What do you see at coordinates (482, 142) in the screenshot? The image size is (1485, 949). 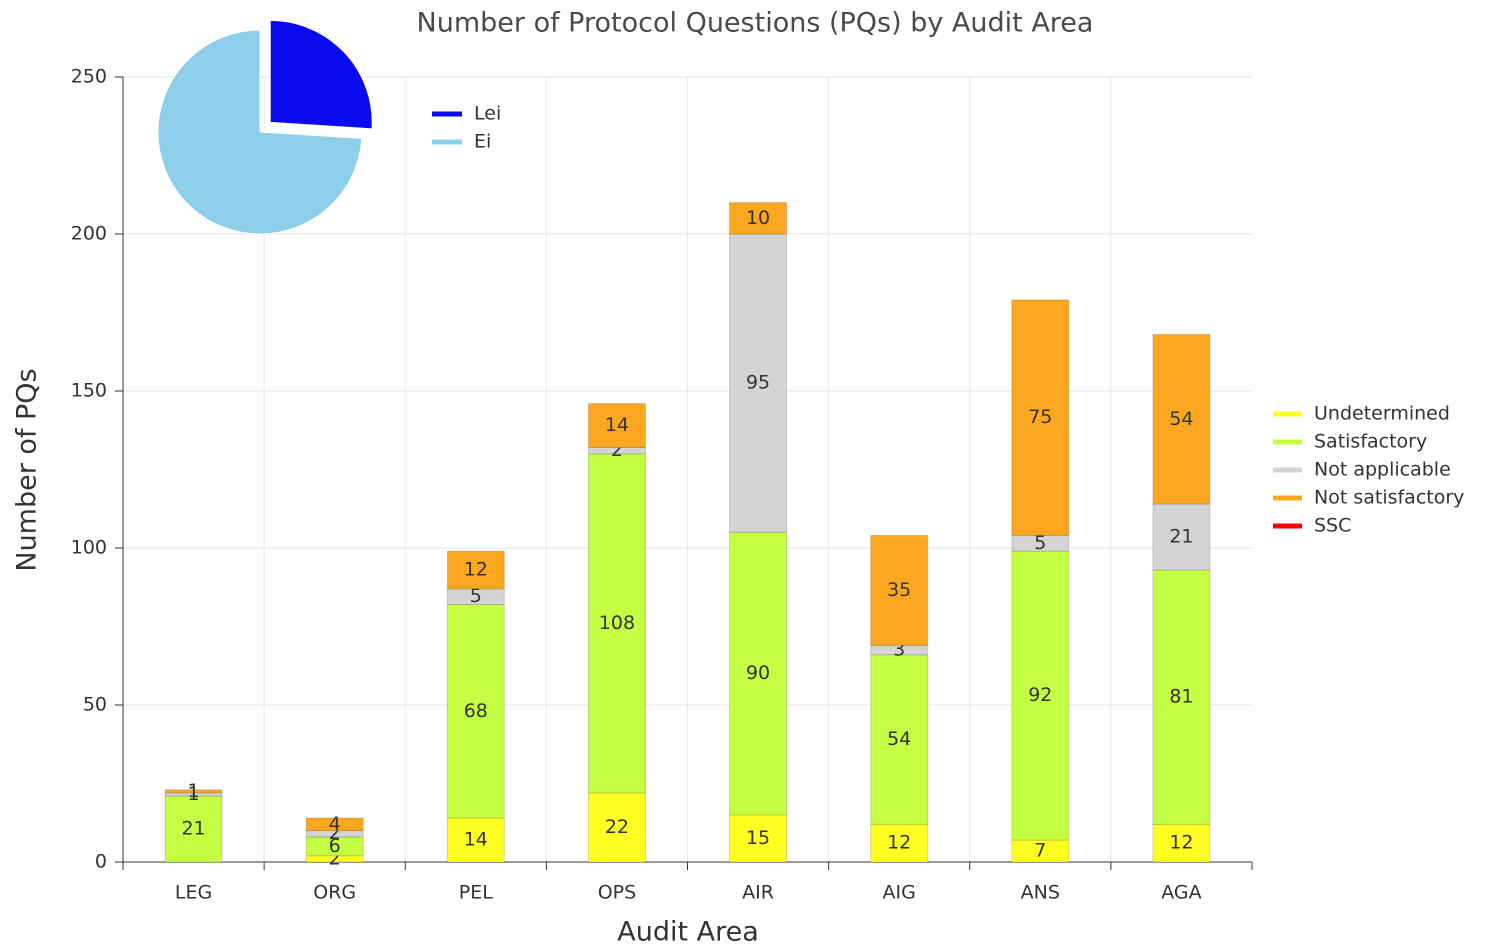 I see `pie-legend-label: Ei` at bounding box center [482, 142].